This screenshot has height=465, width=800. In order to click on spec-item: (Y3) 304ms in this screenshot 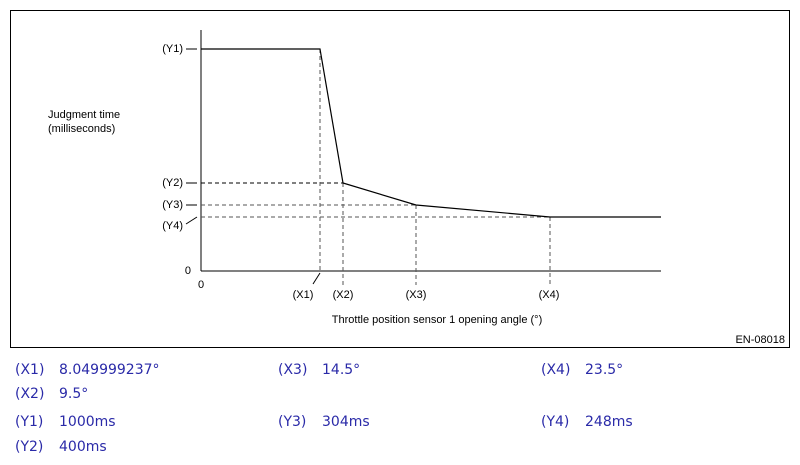, I will do `click(324, 422)`.